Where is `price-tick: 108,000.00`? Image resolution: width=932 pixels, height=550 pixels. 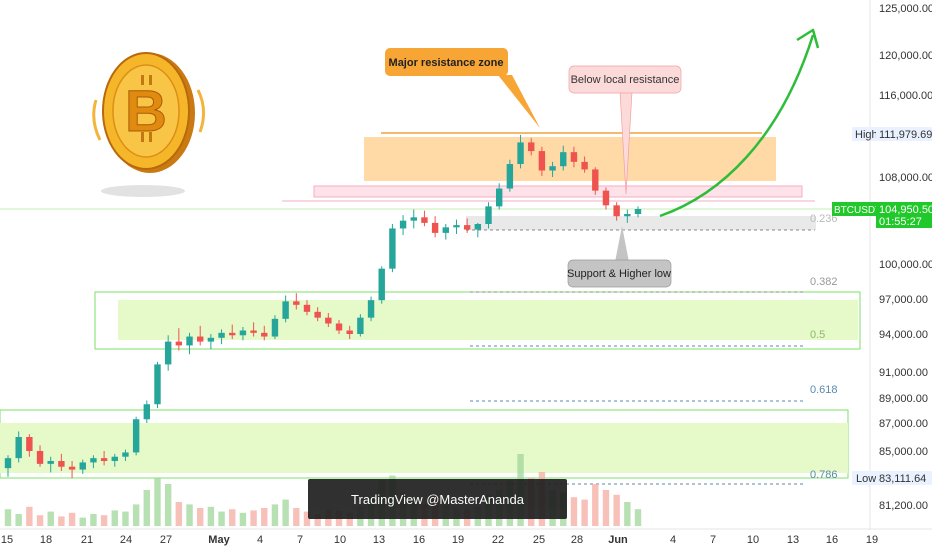
price-tick: 108,000.00 is located at coordinates (905, 178).